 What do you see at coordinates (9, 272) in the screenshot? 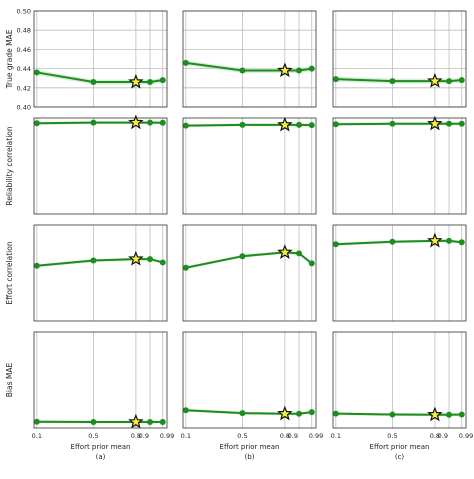
I see `ylabel-row-2: Effort correlation` at bounding box center [9, 272].